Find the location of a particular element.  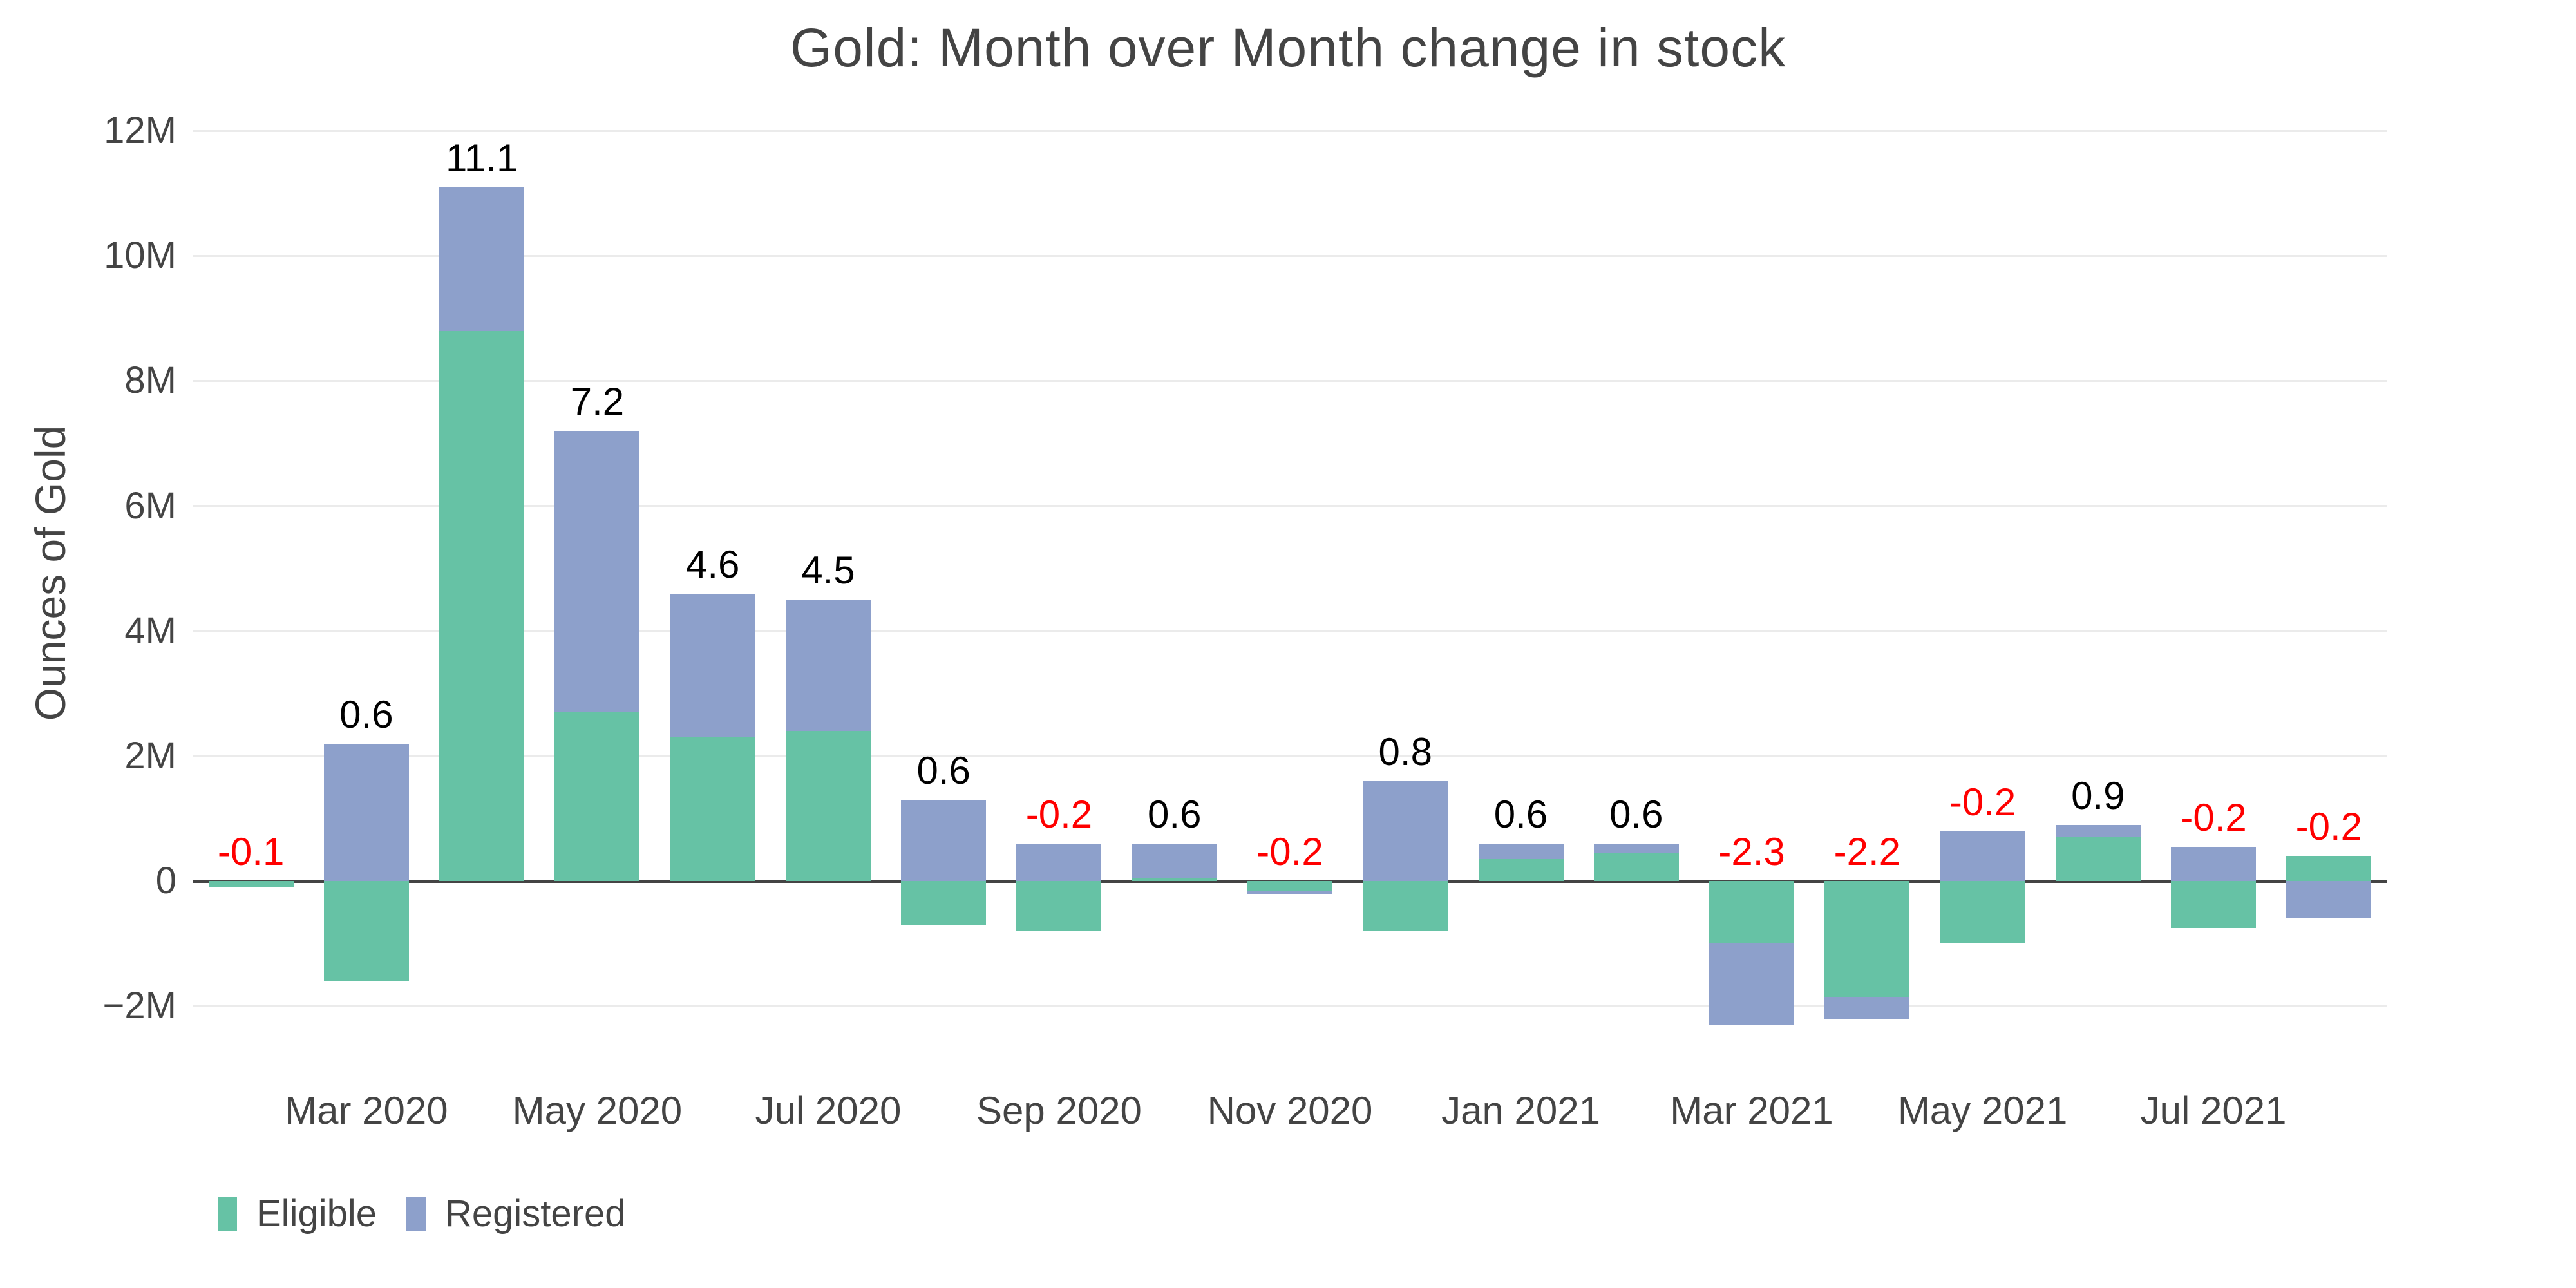

bar-segment-registered-nov-2020 is located at coordinates (1289, 892).